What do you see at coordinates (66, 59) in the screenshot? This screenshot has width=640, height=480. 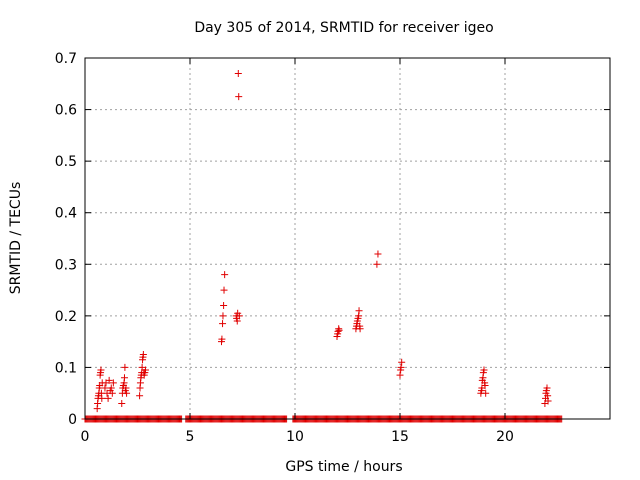 I see `y-tick-label: 0.7` at bounding box center [66, 59].